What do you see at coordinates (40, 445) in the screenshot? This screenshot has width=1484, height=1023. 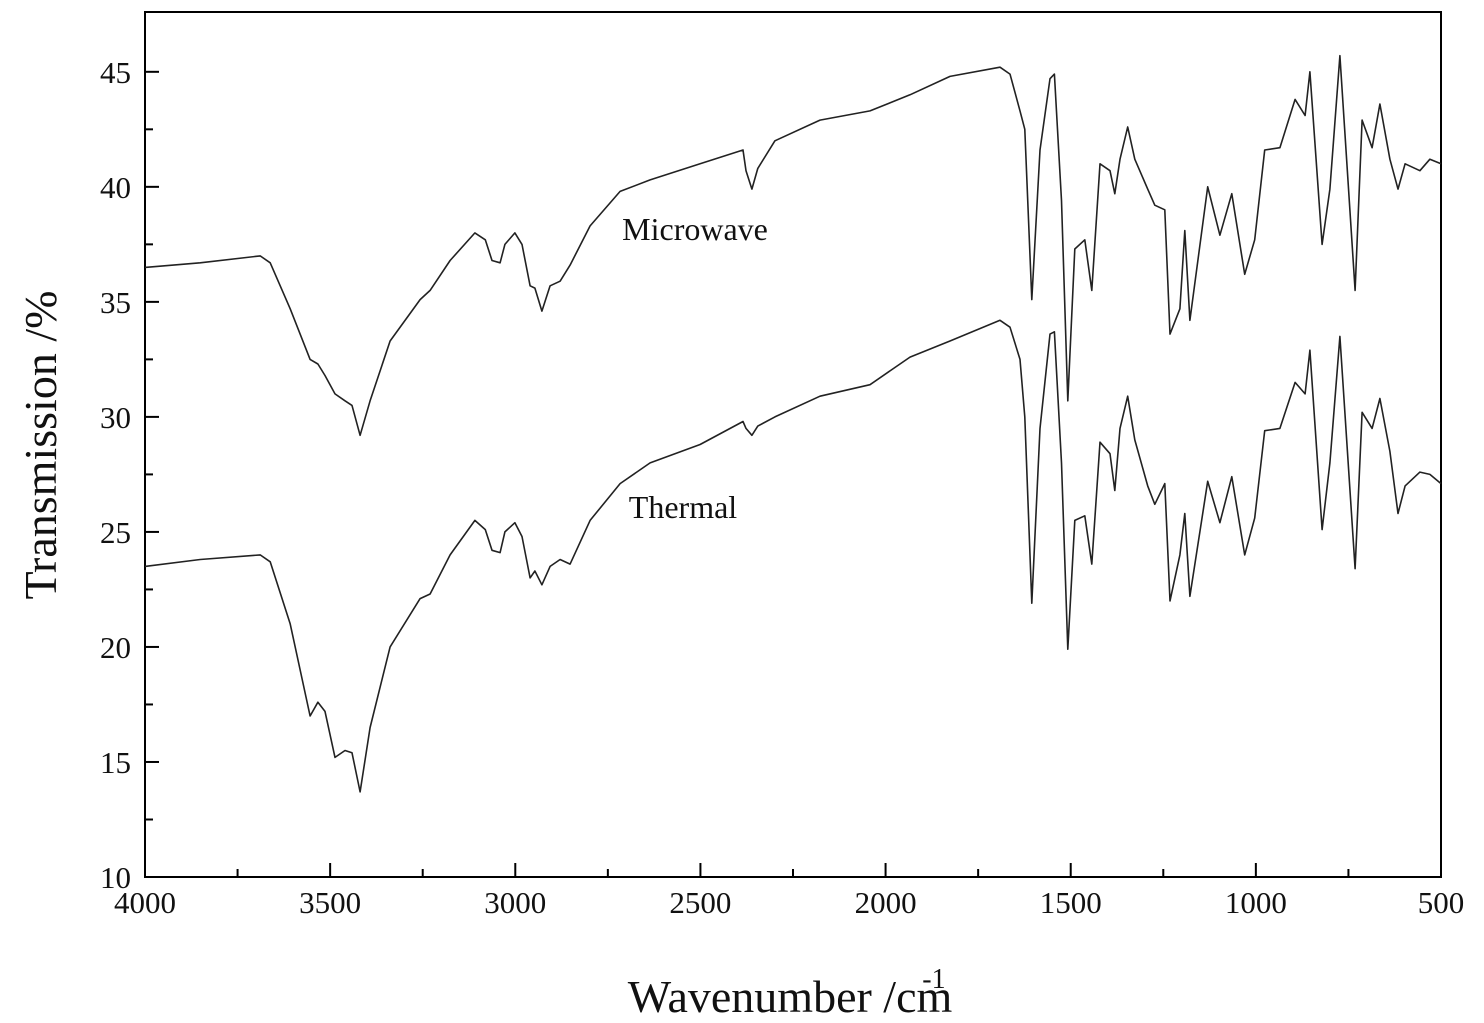 I see `y-axis-title: Transmission /%` at bounding box center [40, 445].